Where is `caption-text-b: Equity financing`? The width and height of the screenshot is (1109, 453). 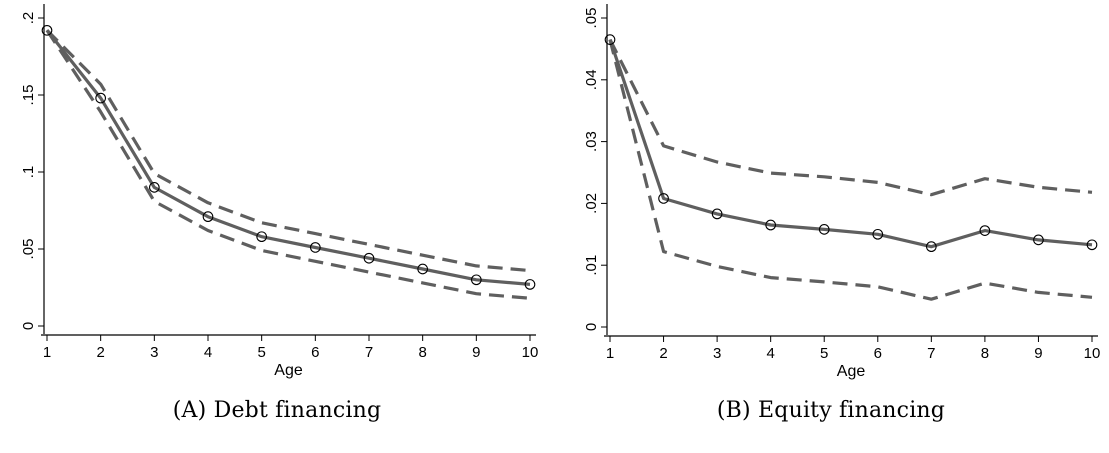
caption-text-b: Equity financing is located at coordinates (852, 410).